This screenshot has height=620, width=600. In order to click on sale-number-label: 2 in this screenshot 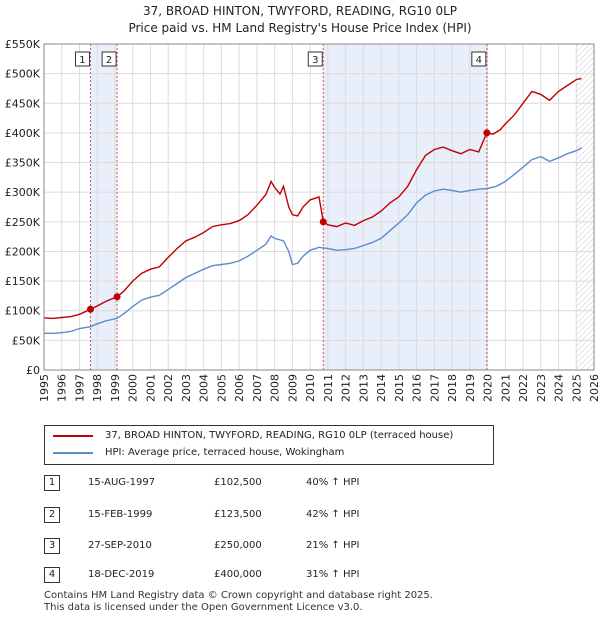, I will do `click(109, 60)`.